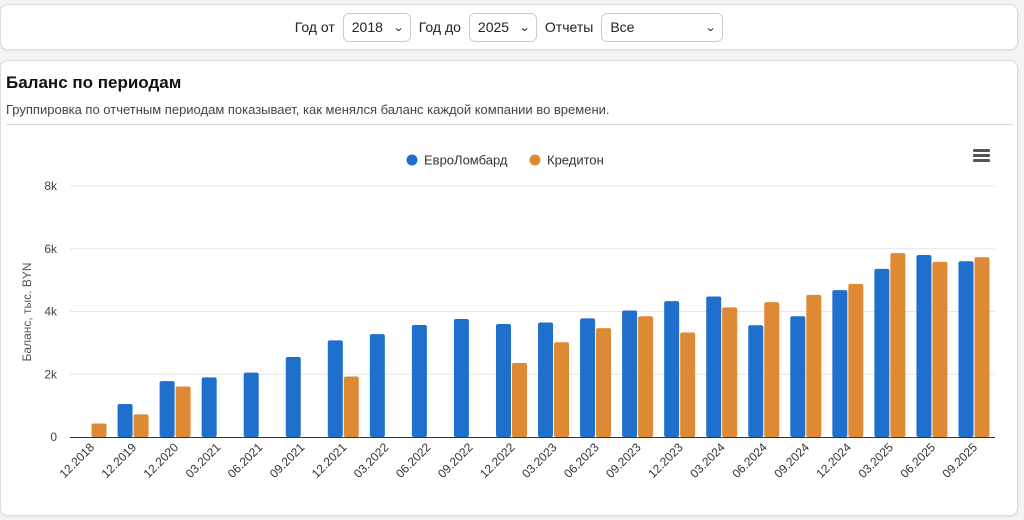  I want to click on x-tick-label: 09.2023, so click(623, 460).